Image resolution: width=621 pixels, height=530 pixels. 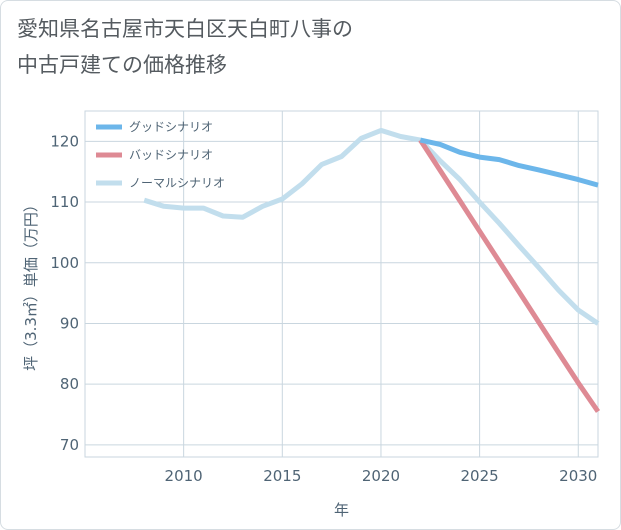 I want to click on y-tick-label: 100, so click(x=64, y=263).